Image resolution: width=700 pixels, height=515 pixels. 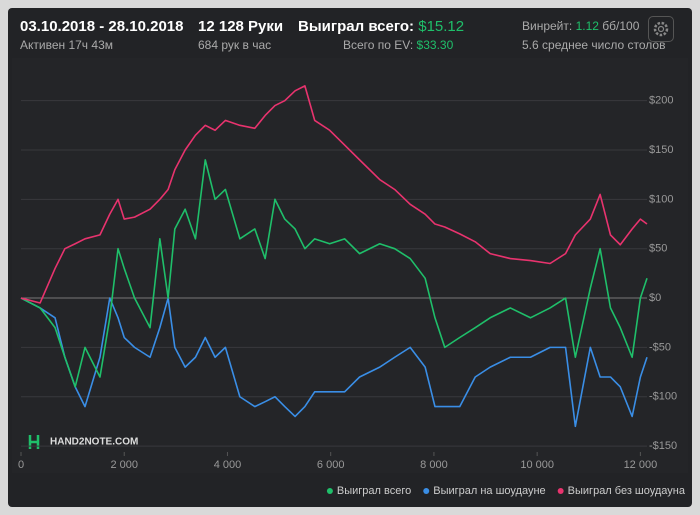 I want to click on hands-per-hour: 684 рук в час, so click(x=235, y=45).